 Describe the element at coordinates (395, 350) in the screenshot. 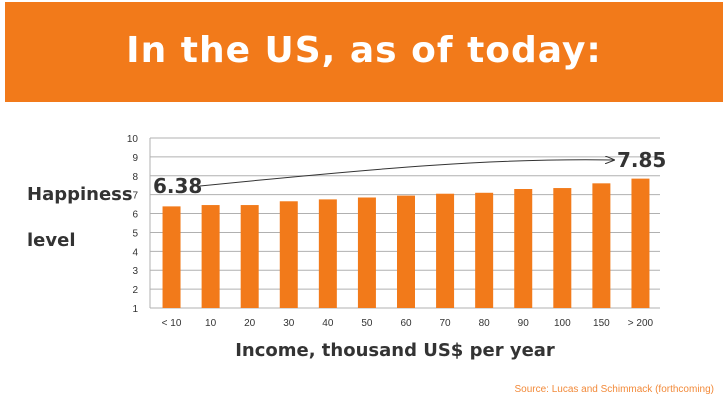

I see `x-axis-label: Income, thousand US$ per year` at that location.